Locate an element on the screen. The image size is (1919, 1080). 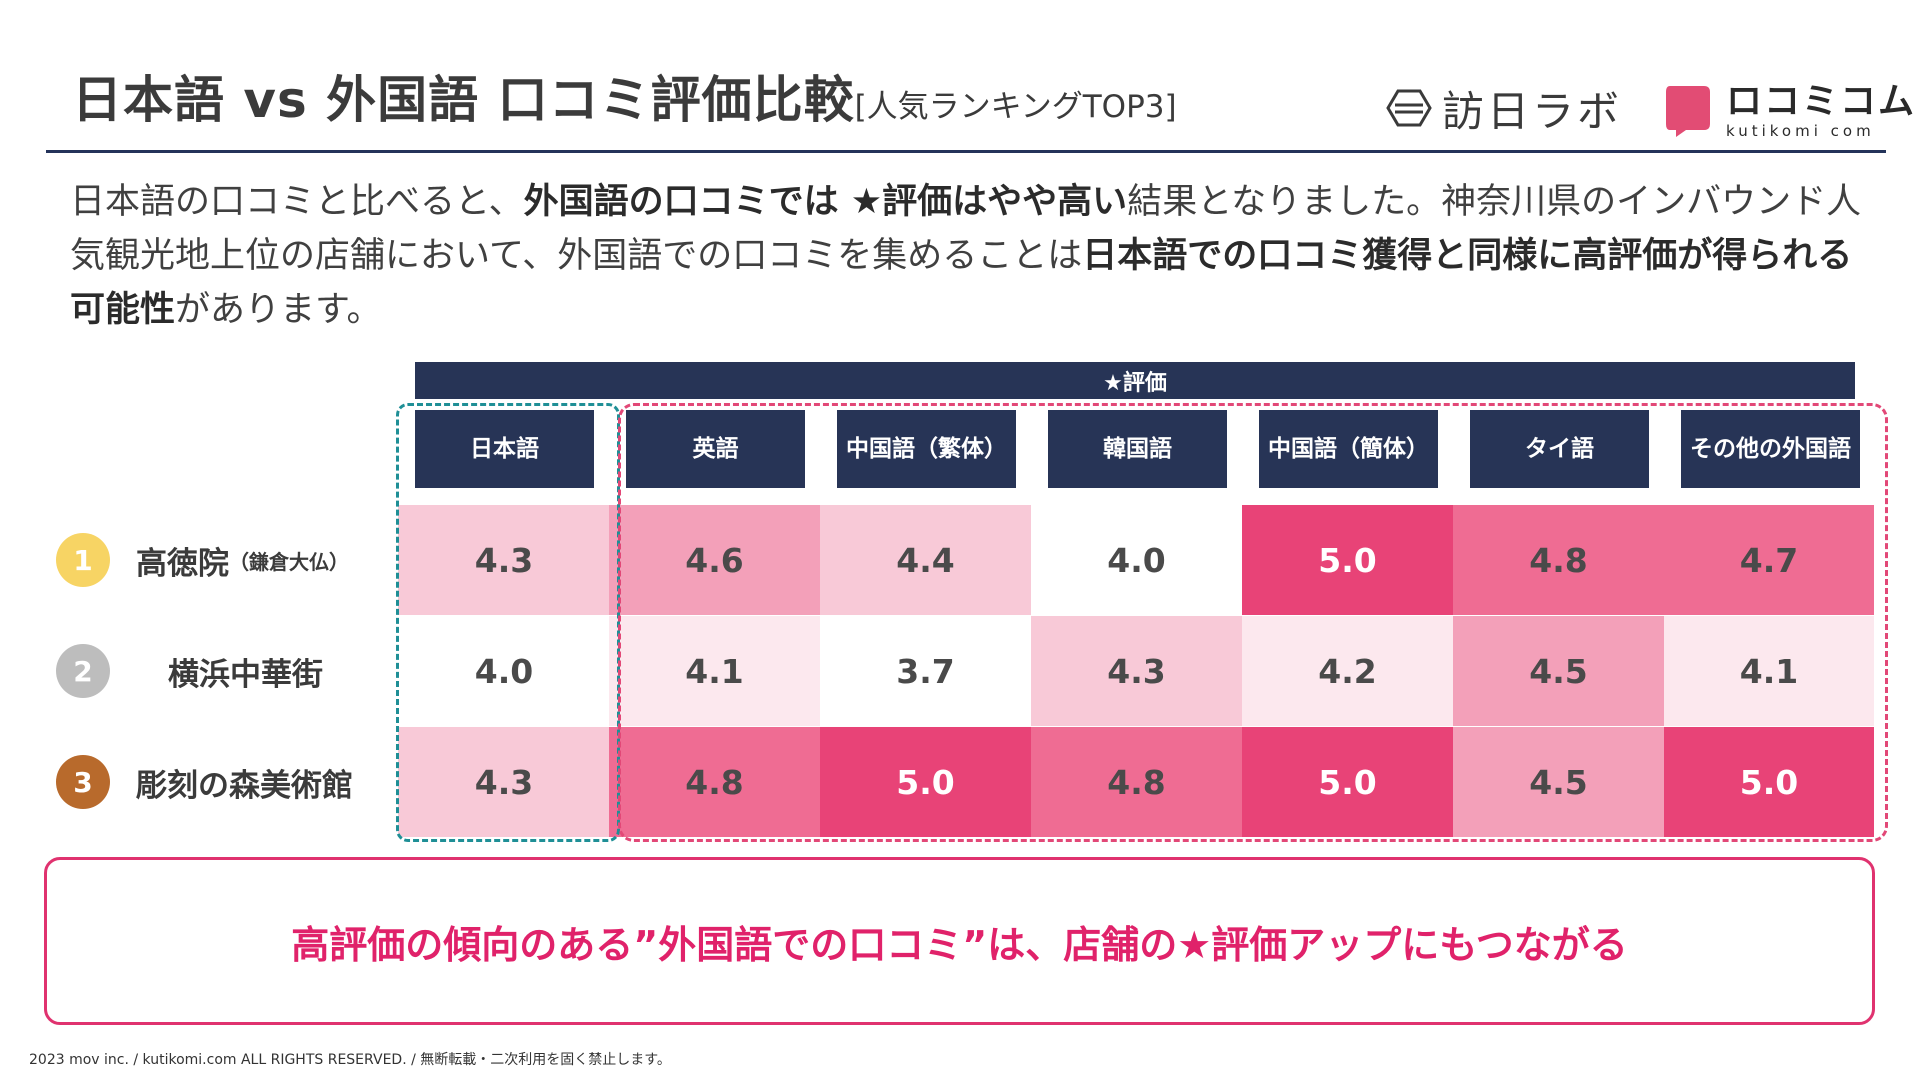
houmon-lab-logo: 訪日ラボ is located at coordinates (1504, 108).